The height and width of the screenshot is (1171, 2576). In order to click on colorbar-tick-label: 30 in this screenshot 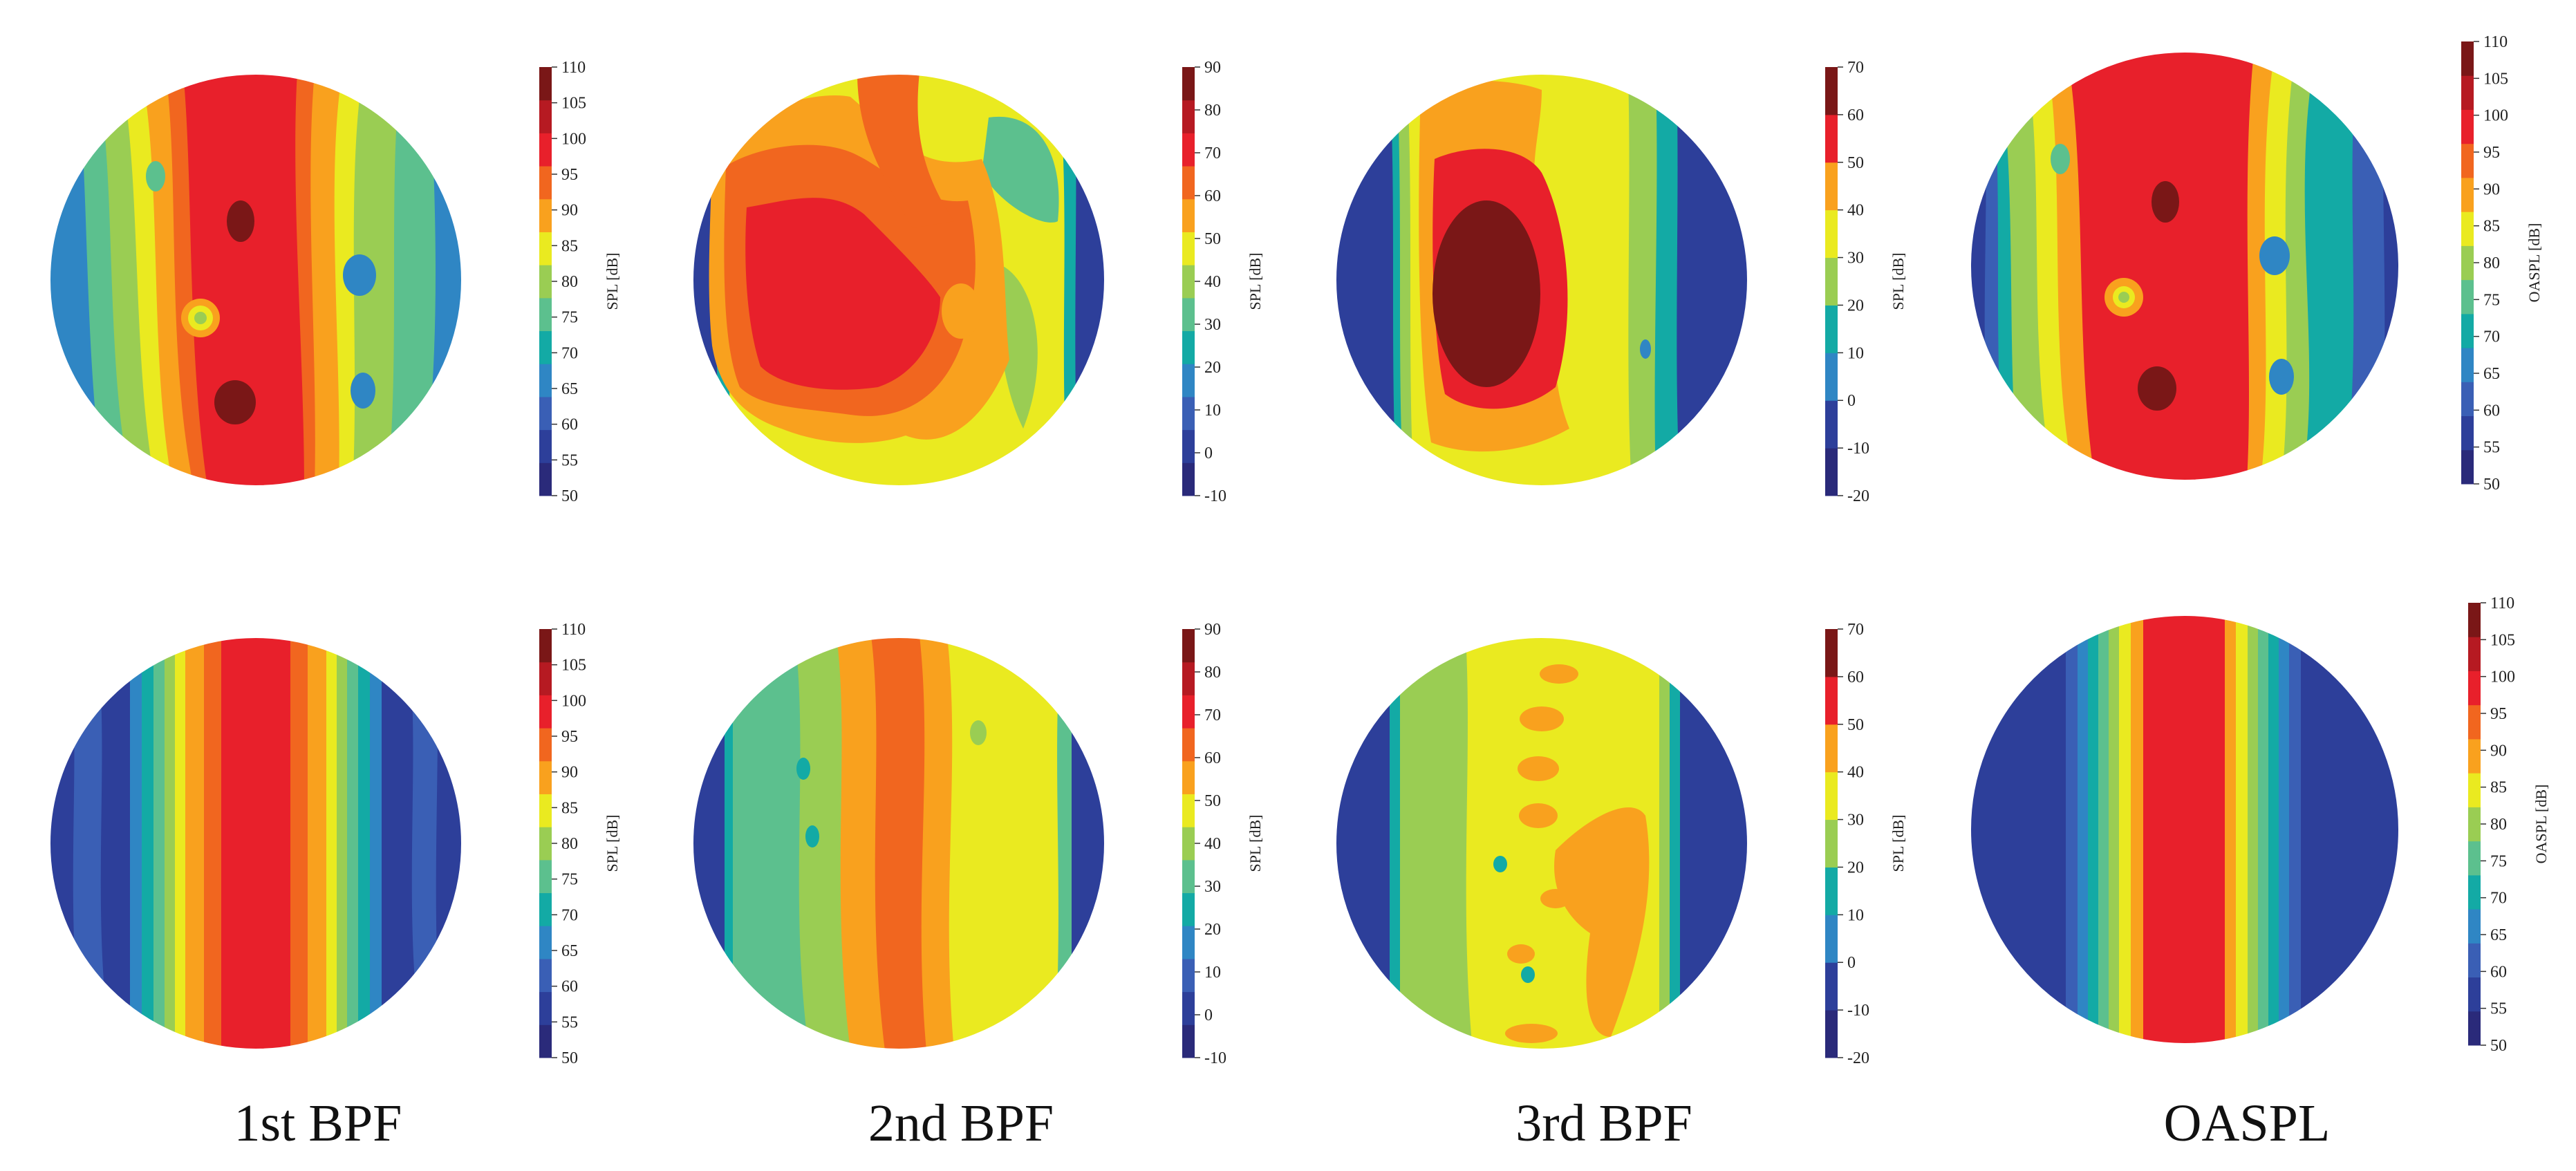, I will do `click(1212, 887)`.